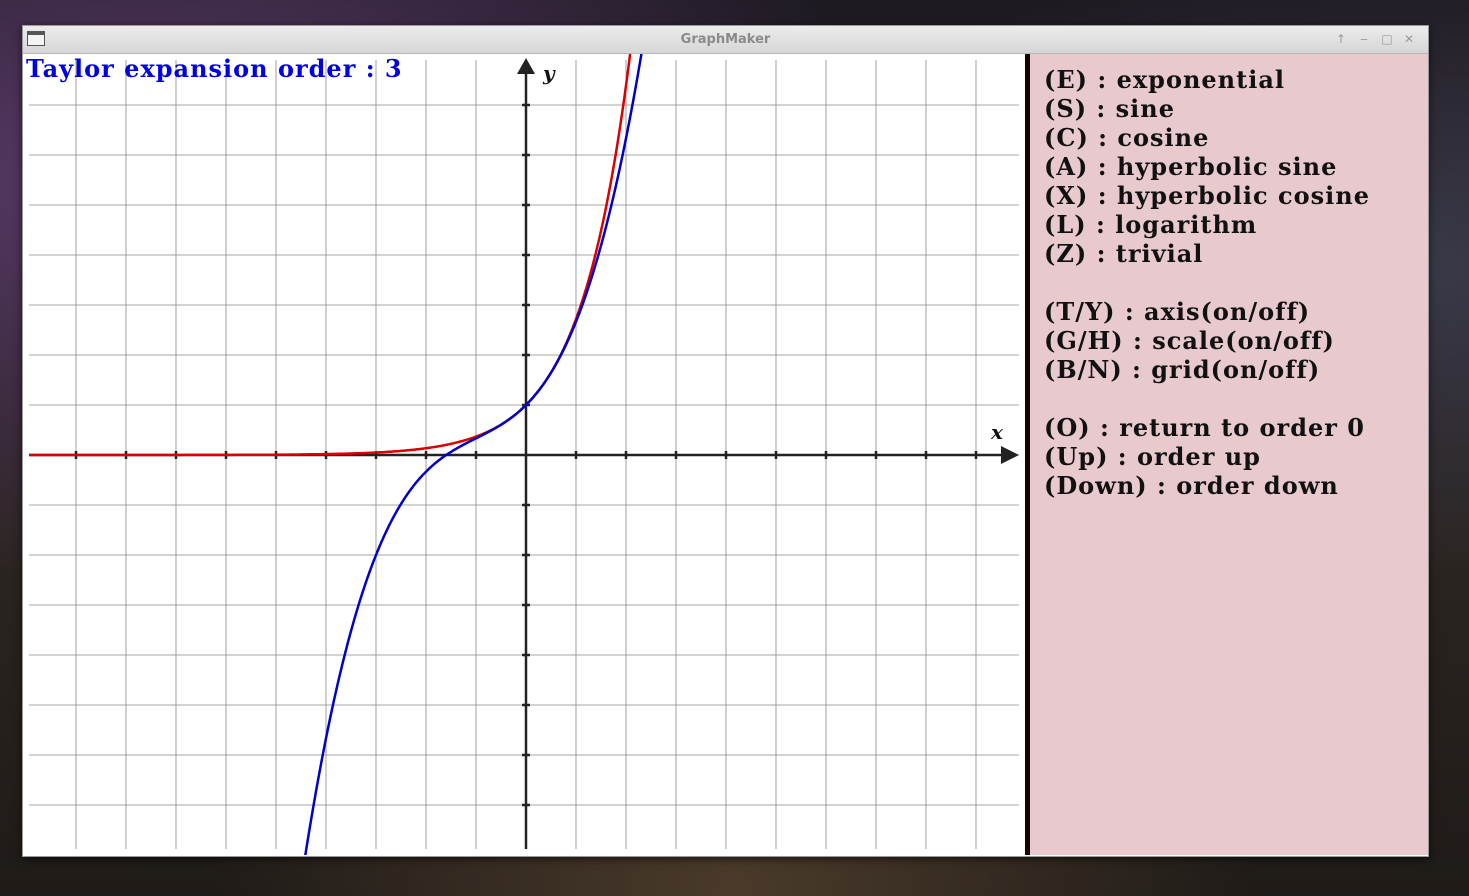 Image resolution: width=1469 pixels, height=896 pixels. What do you see at coordinates (1409, 39) in the screenshot?
I see `close-icon: ✕` at bounding box center [1409, 39].